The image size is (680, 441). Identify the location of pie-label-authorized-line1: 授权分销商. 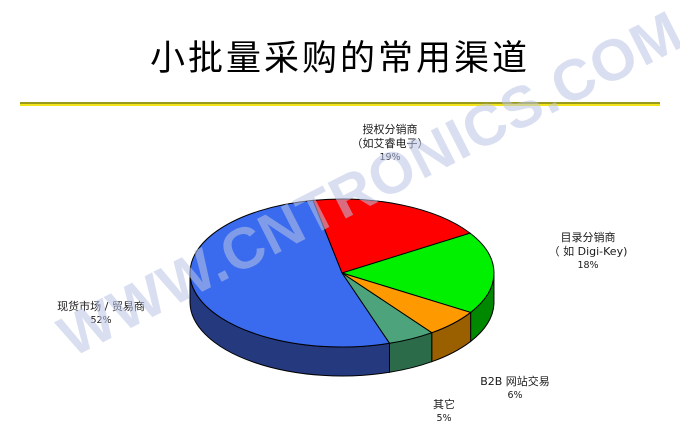
(390, 129).